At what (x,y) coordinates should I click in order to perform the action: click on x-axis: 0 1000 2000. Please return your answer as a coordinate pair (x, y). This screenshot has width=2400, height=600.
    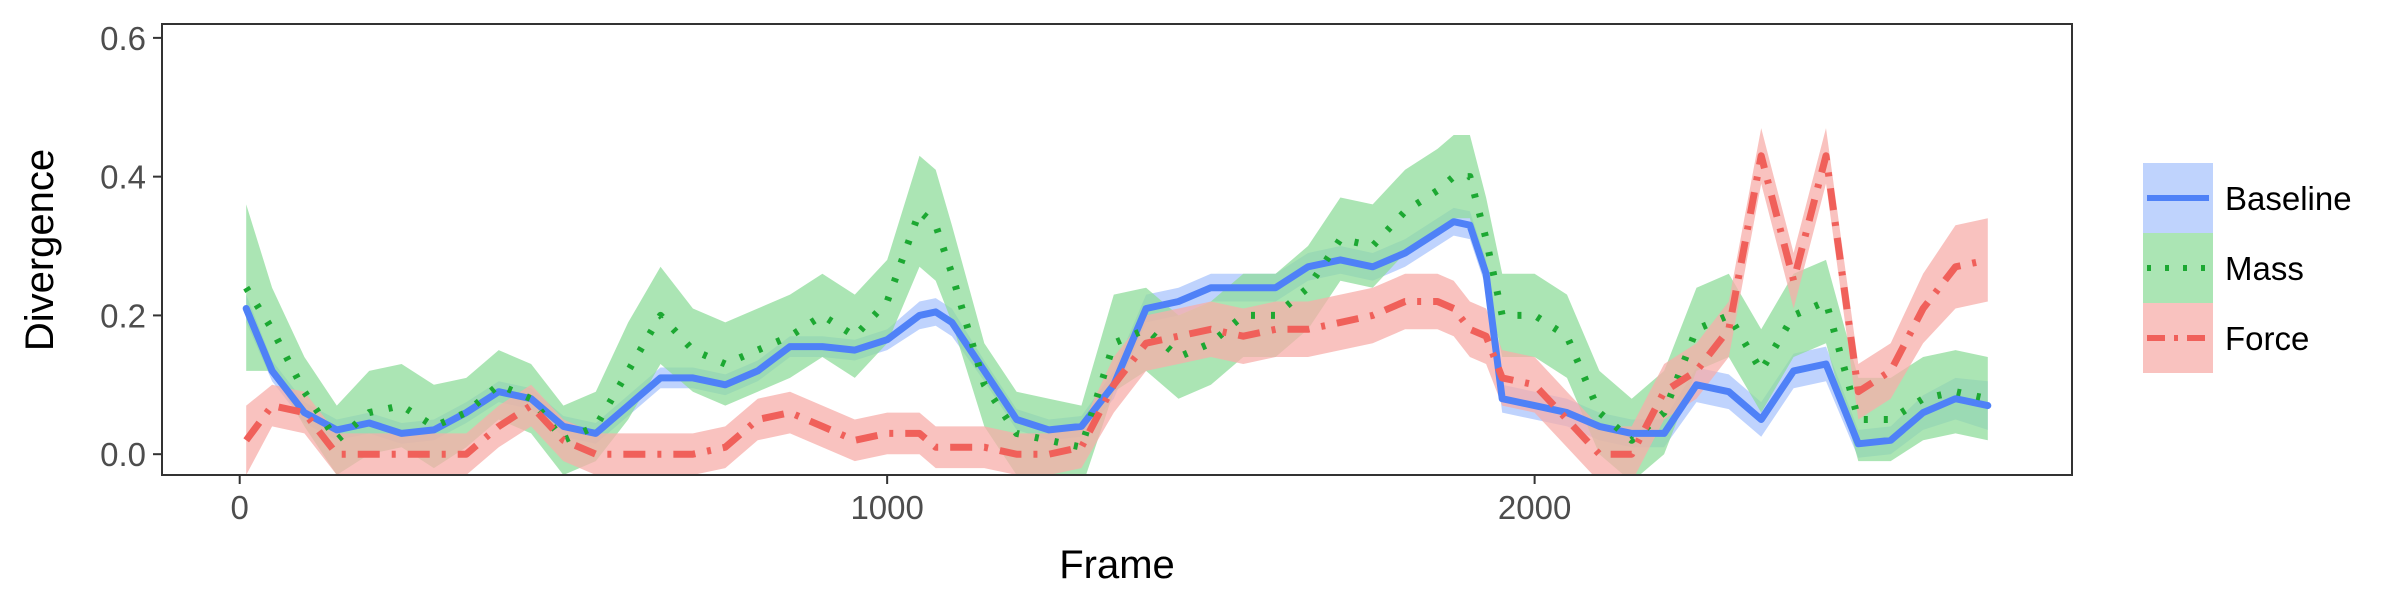
    Looking at the image, I should click on (901, 500).